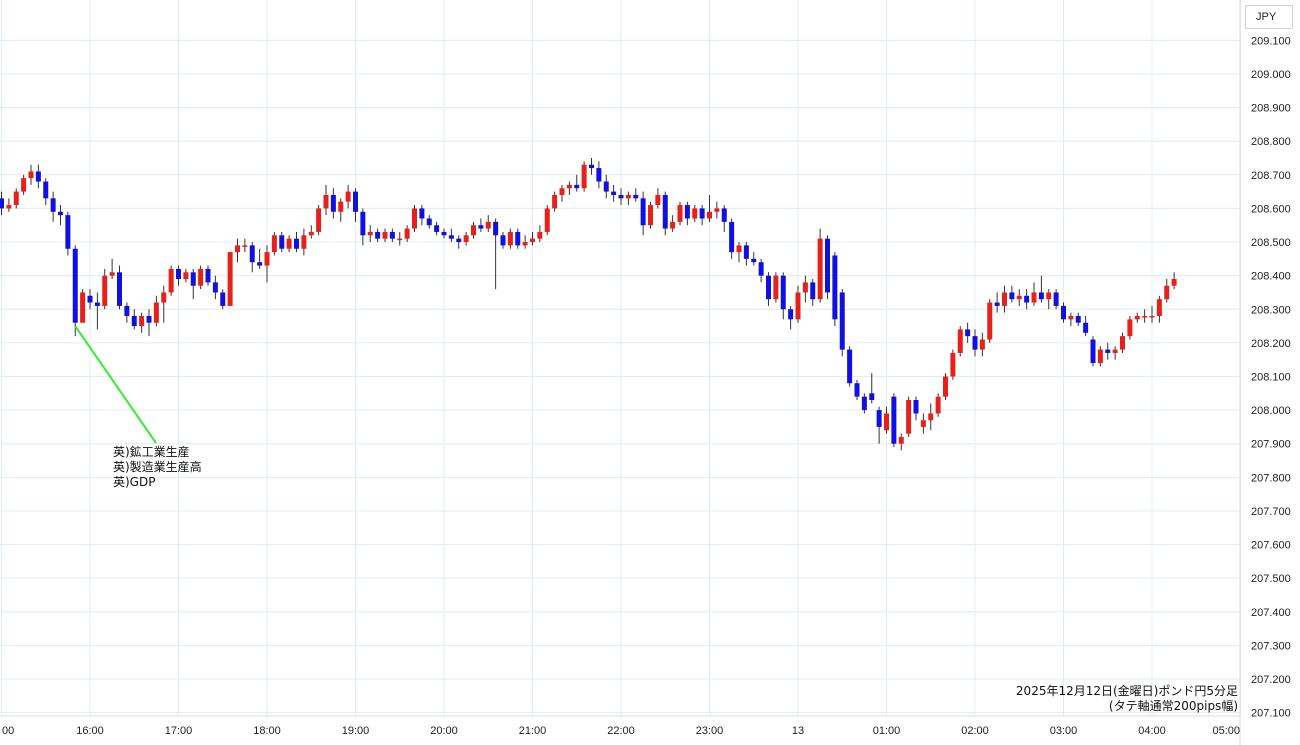 Image resolution: width=1300 pixels, height=745 pixels. I want to click on y-tick-label: 207.700, so click(1271, 512).